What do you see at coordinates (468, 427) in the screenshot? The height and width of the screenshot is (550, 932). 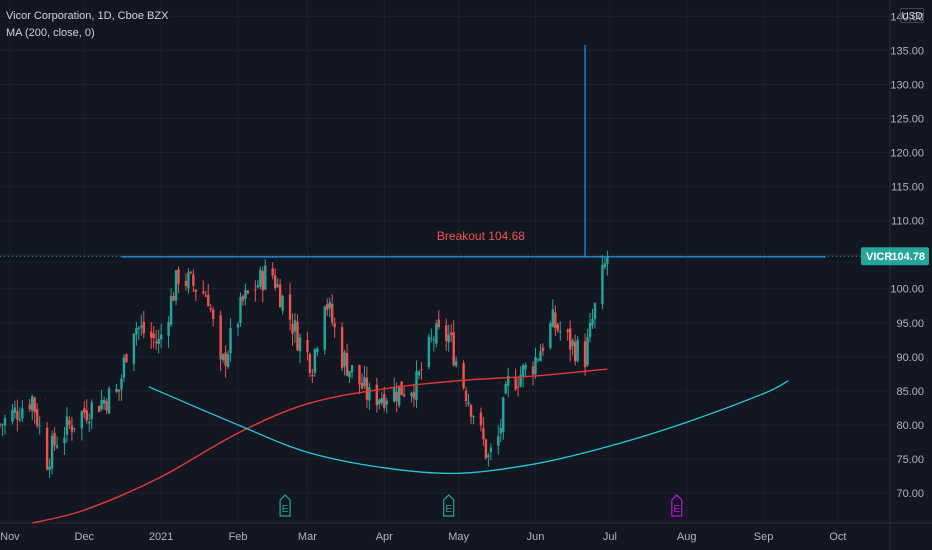 I see `cup-curve` at bounding box center [468, 427].